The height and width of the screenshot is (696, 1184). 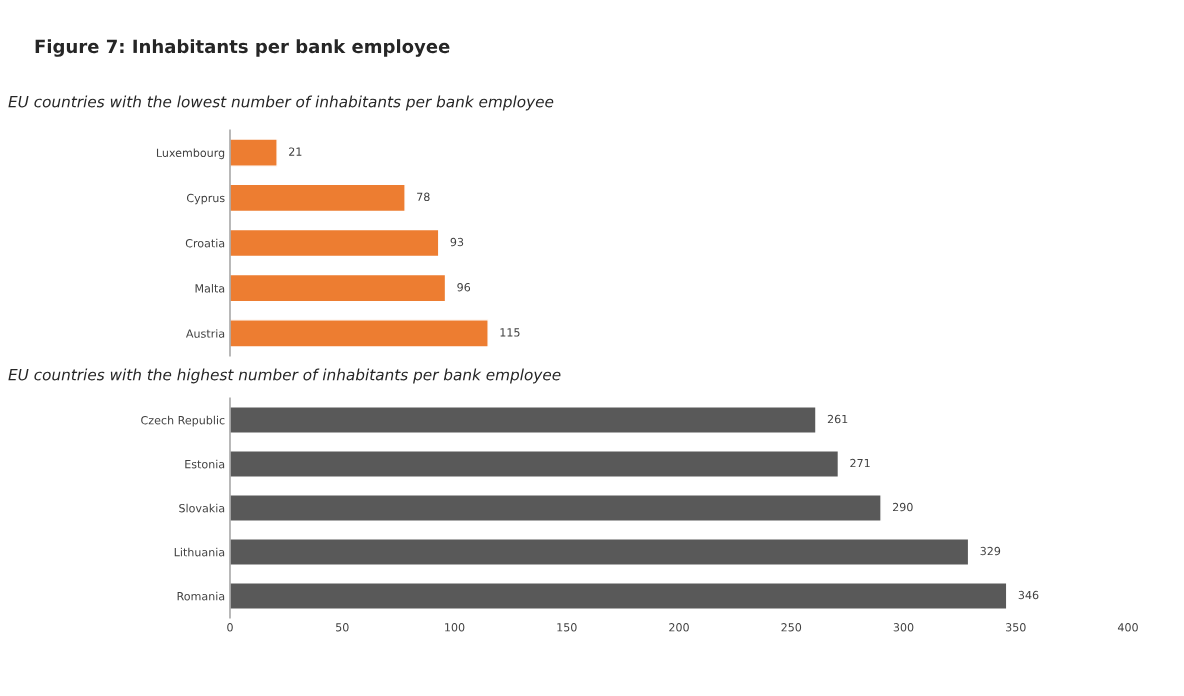 What do you see at coordinates (457, 242) in the screenshot?
I see `data-label: 93` at bounding box center [457, 242].